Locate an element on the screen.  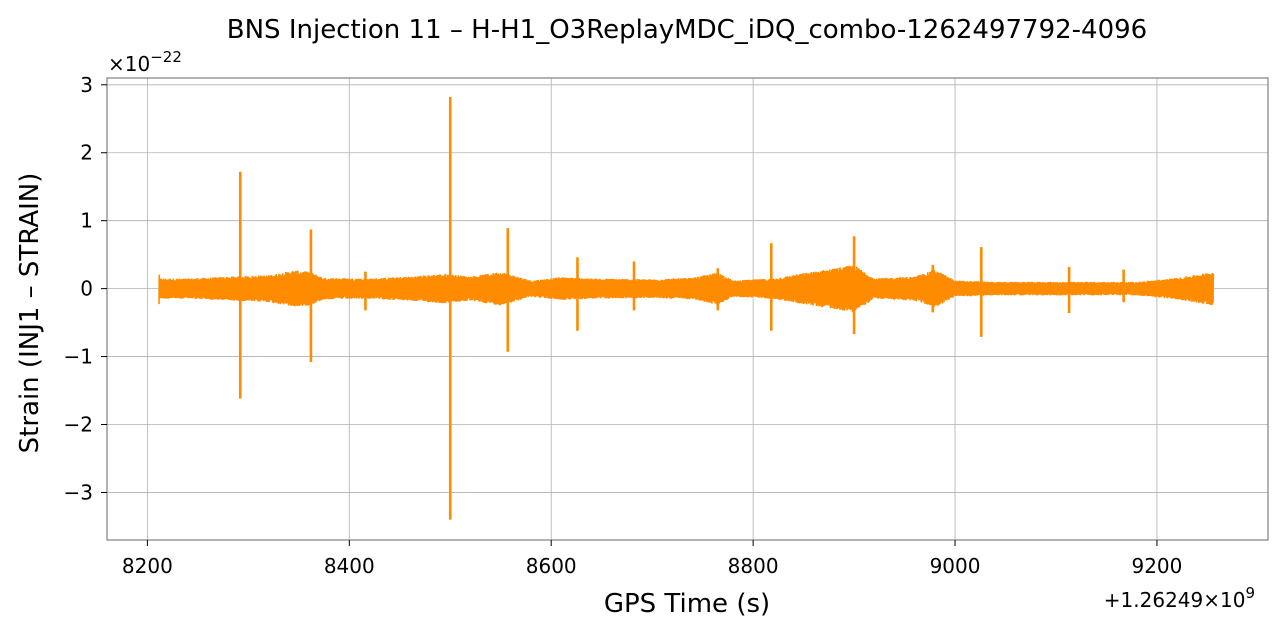
y-scale-factor: ×10⁻²² is located at coordinates (145, 62).